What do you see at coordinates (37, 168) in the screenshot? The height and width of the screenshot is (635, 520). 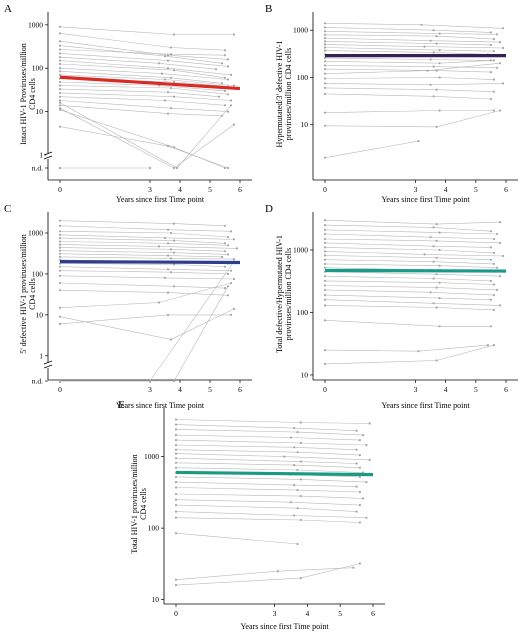 I see `nd-label: n.d.` at bounding box center [37, 168].